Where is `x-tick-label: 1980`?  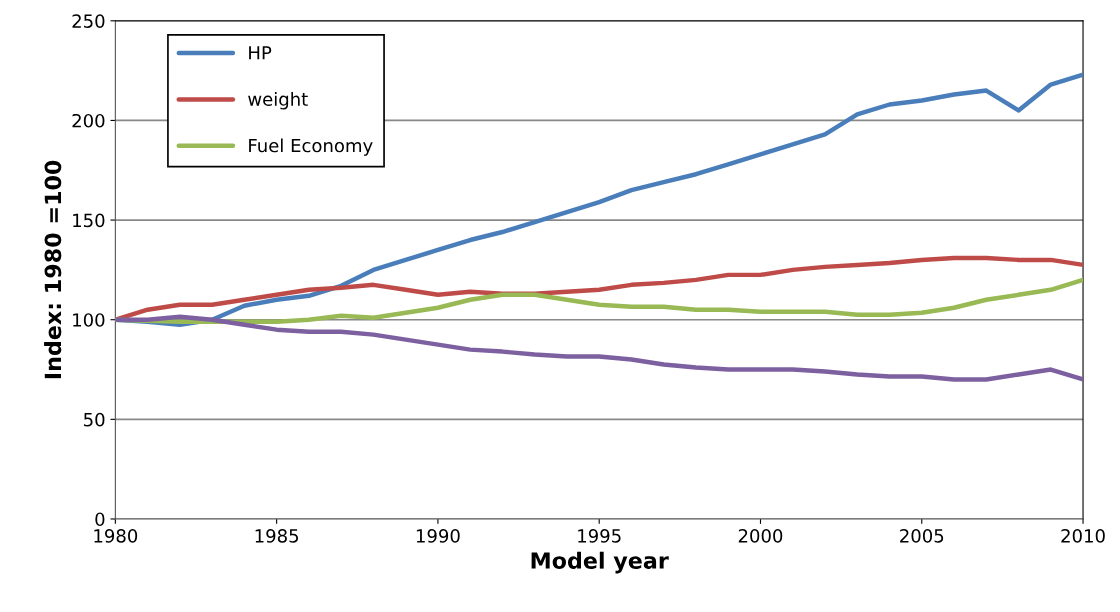
x-tick-label: 1980 is located at coordinates (116, 536).